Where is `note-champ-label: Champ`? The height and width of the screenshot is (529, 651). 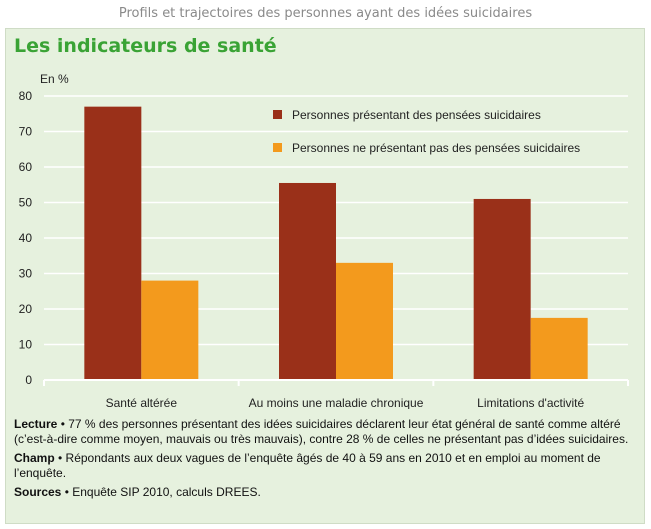
note-champ-label: Champ is located at coordinates (34, 458).